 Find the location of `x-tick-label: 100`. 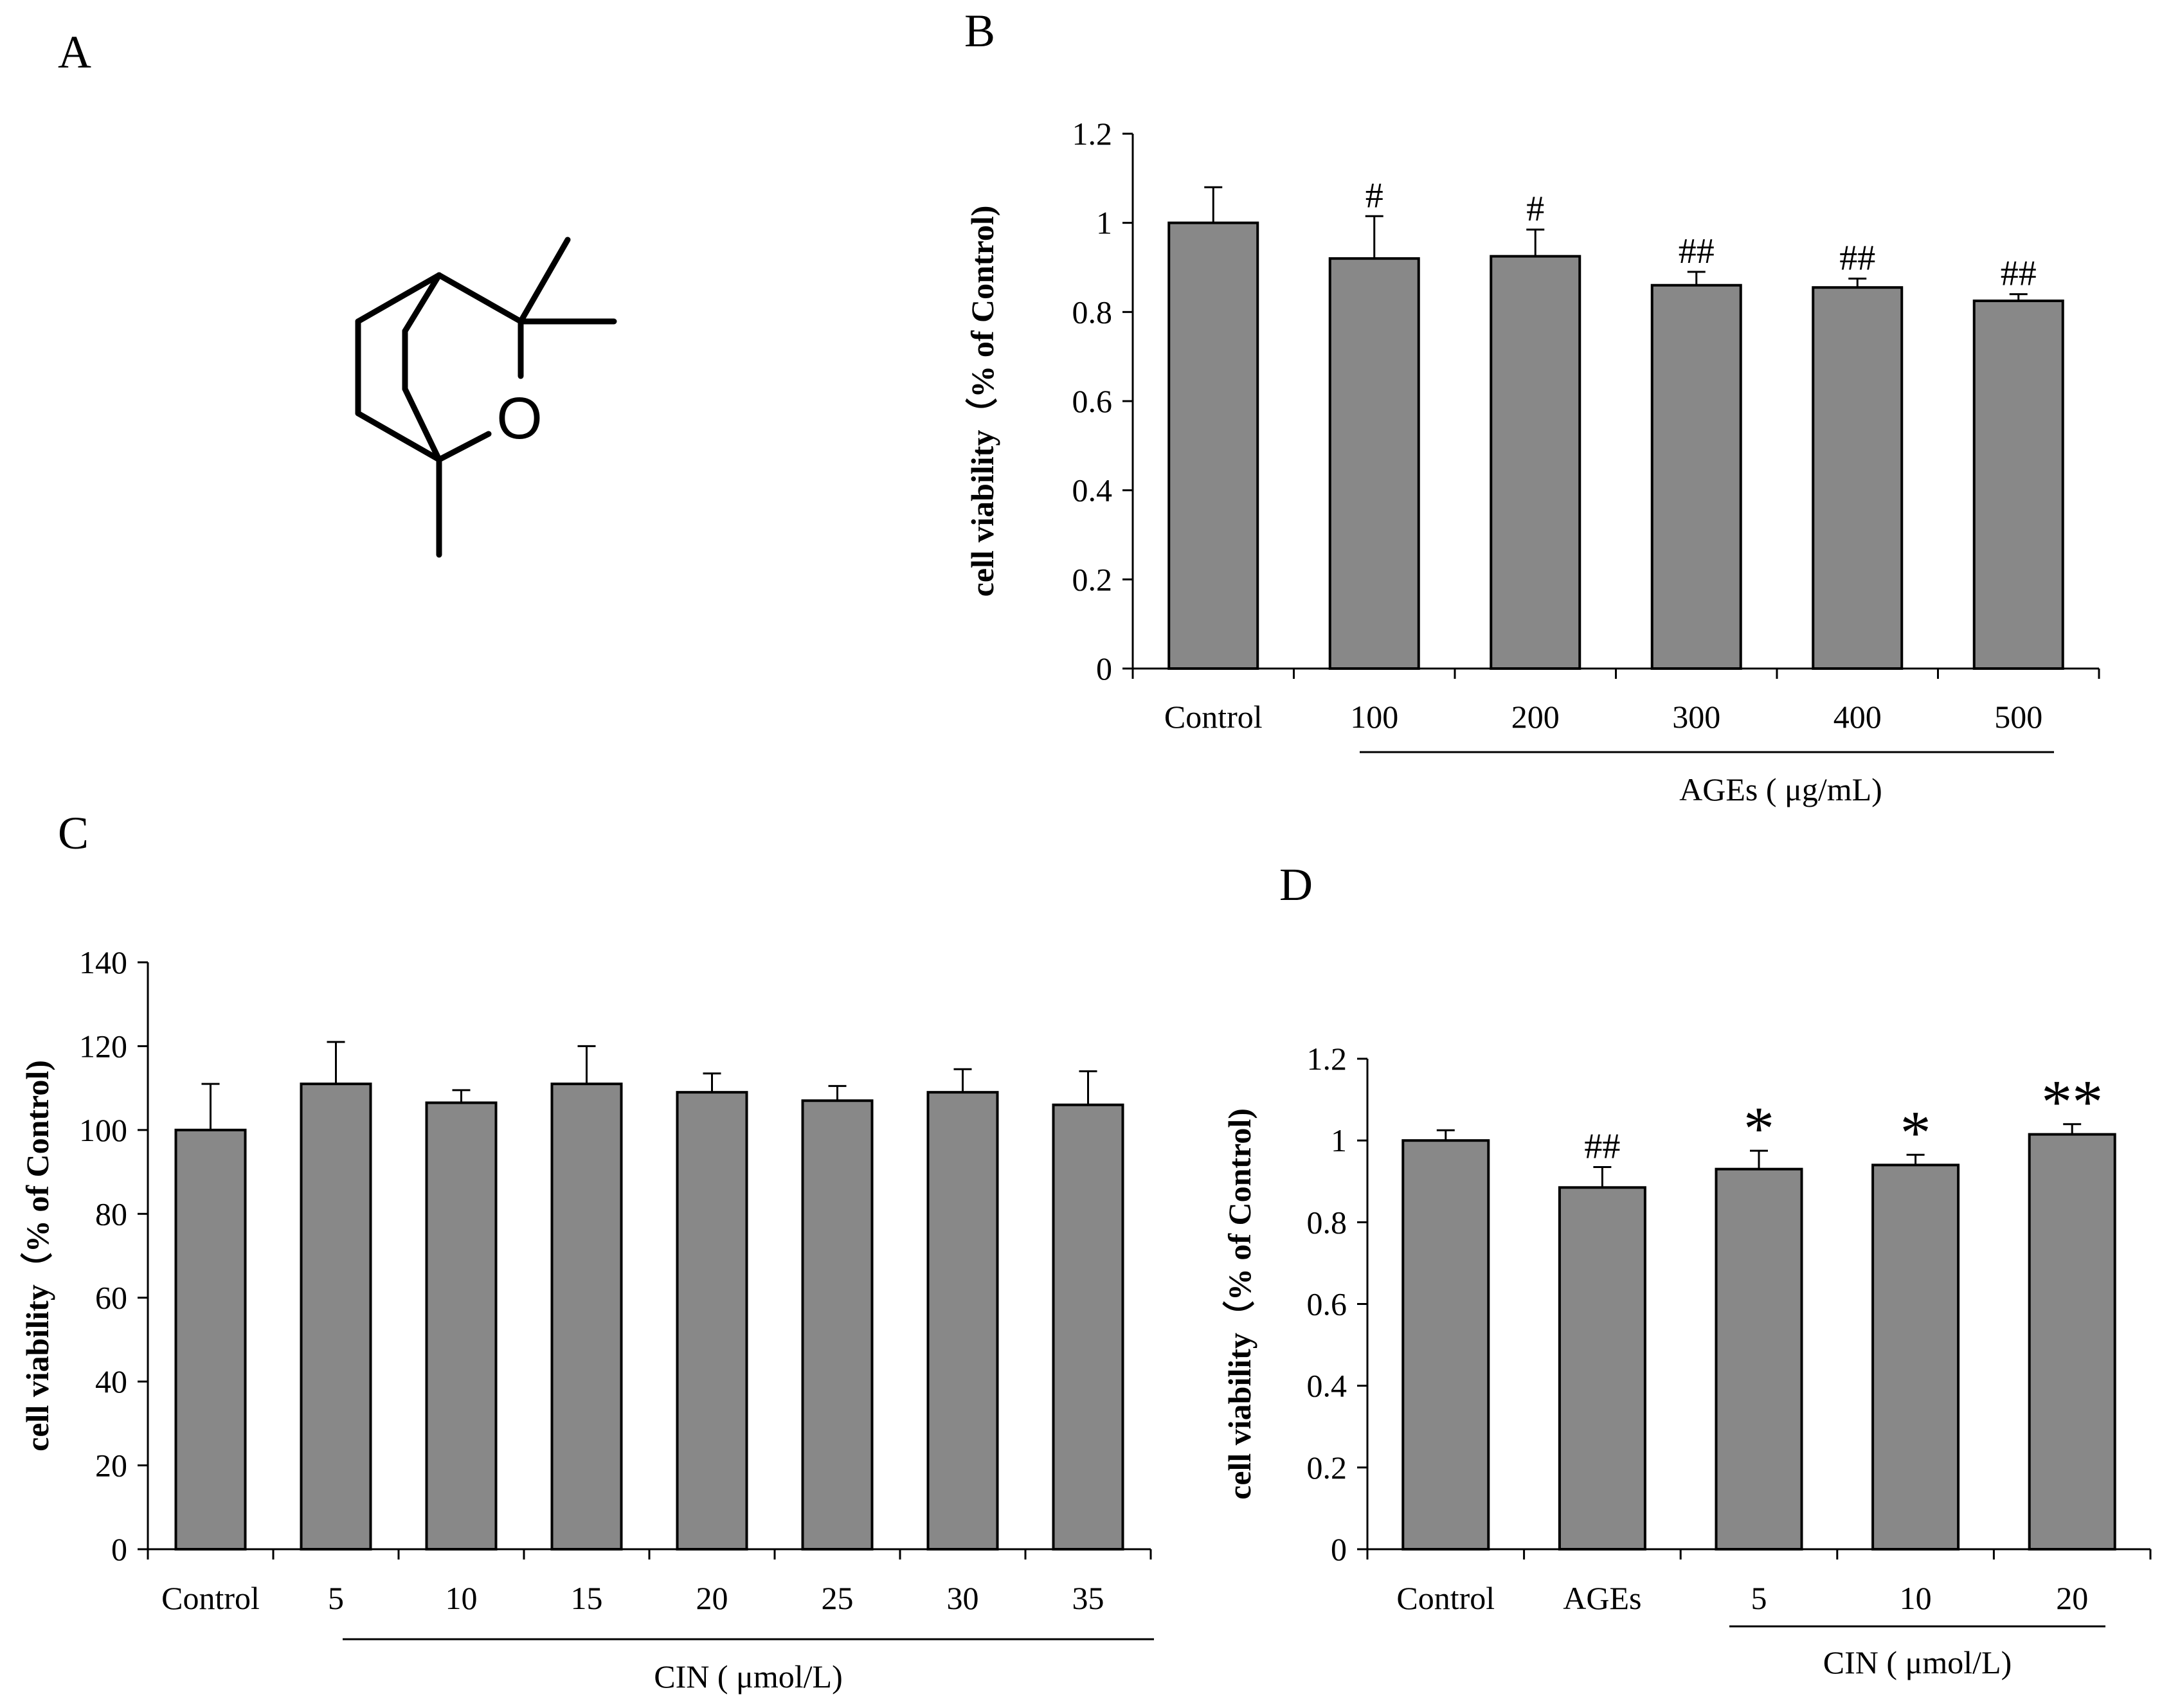

x-tick-label: 100 is located at coordinates (1374, 717).